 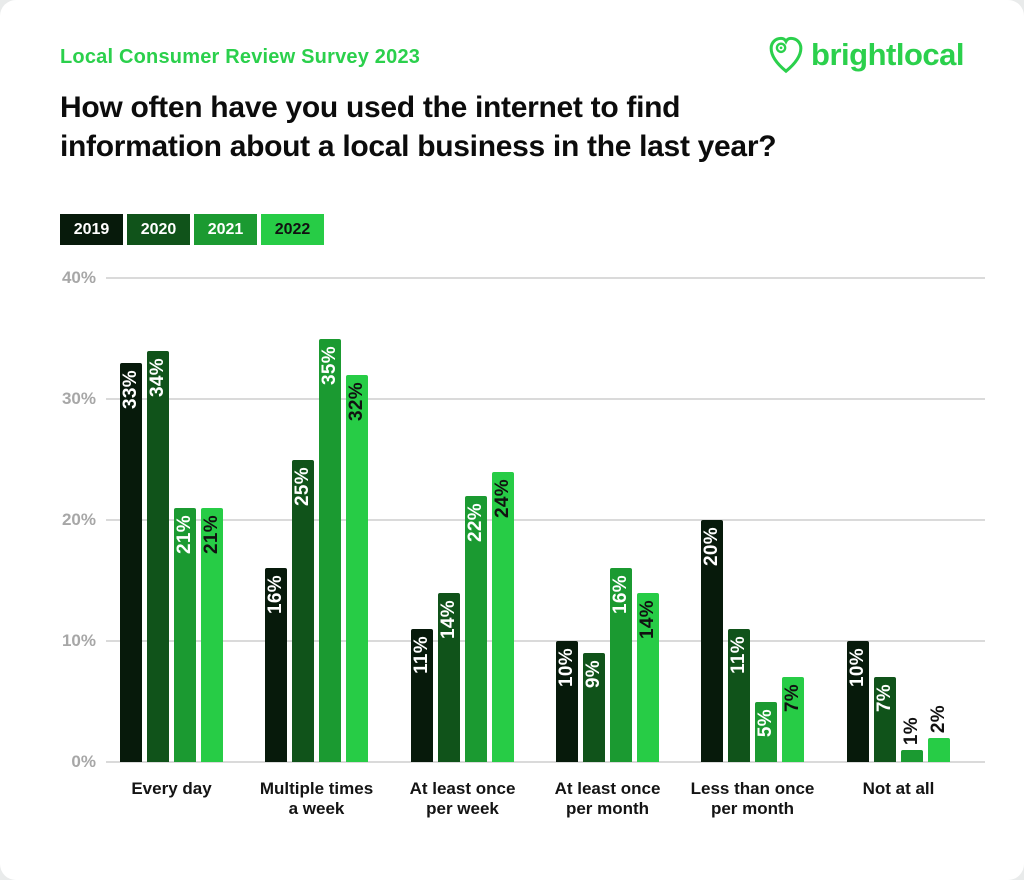 I want to click on bar-2021: 5%, so click(x=766, y=731).